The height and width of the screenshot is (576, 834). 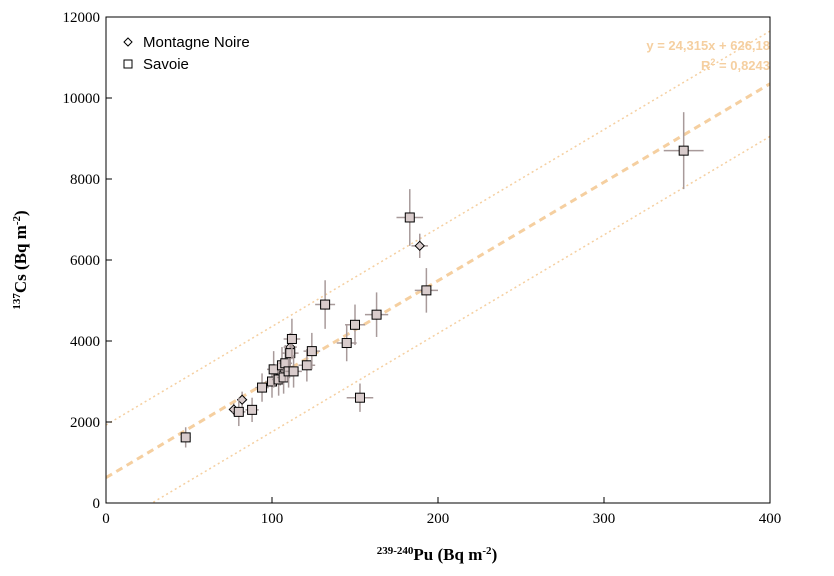 I want to click on diamond-marker-icon, so click(x=128, y=42).